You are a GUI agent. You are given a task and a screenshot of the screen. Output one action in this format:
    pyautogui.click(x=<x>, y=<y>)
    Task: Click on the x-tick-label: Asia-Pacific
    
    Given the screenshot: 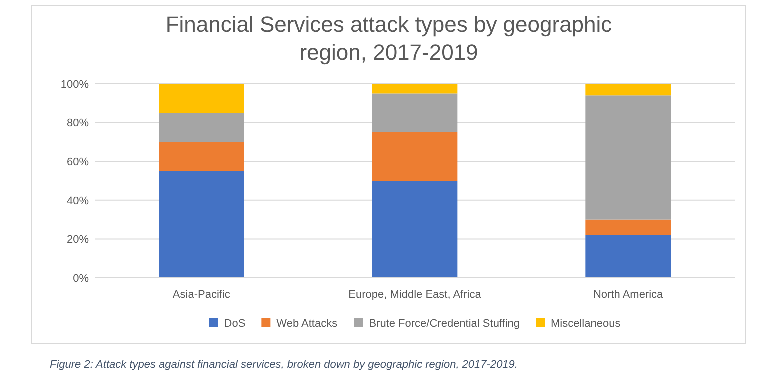 What is the action you would take?
    pyautogui.click(x=201, y=295)
    